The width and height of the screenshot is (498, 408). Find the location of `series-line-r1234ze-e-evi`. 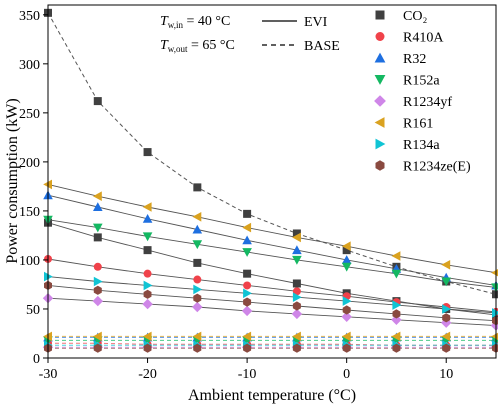

series-line-r1234ze-e-evi is located at coordinates (272, 303).